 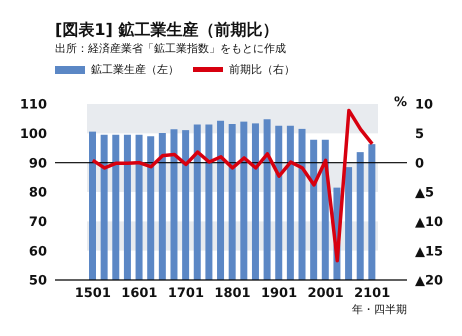 What do you see at coordinates (419, 164) in the screenshot?
I see `y2-tick-label: 0` at bounding box center [419, 164].